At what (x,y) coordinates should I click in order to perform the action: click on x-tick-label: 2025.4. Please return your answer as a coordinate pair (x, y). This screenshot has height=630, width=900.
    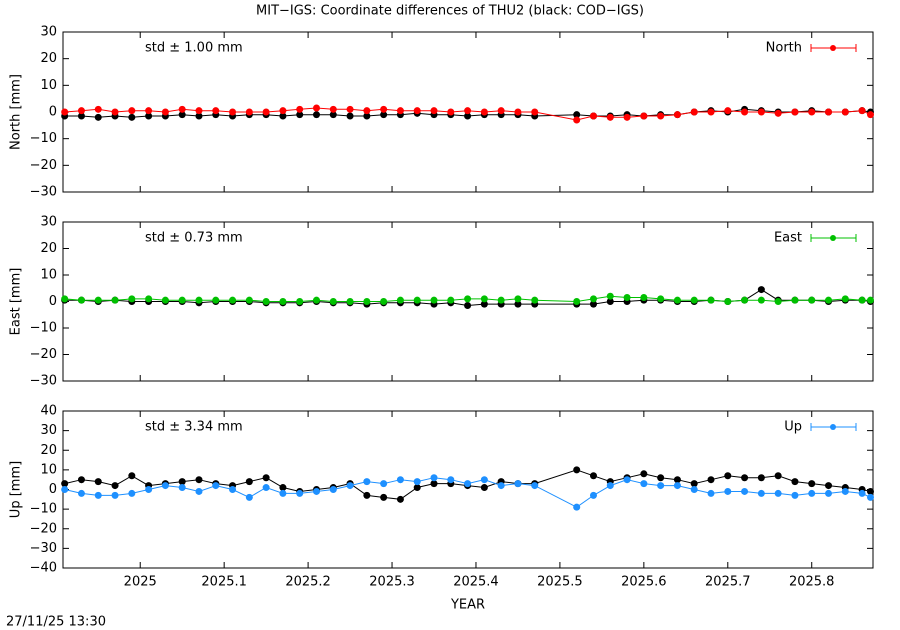
    Looking at the image, I should click on (476, 582).